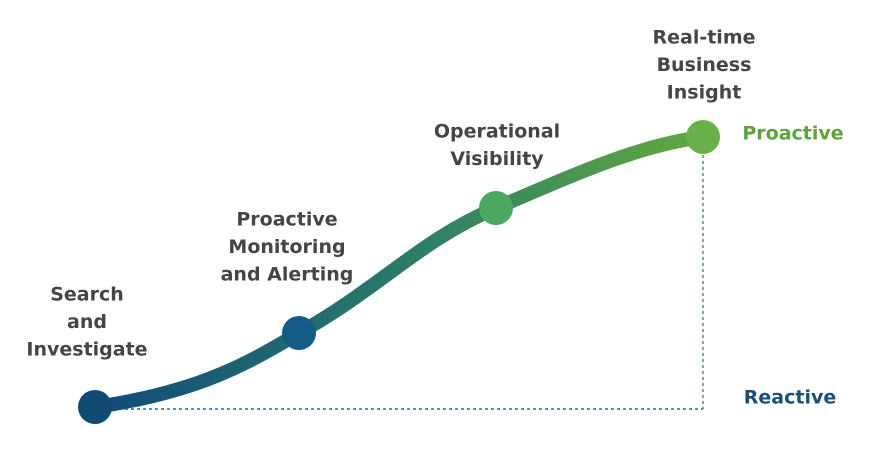 The width and height of the screenshot is (882, 453). Describe the element at coordinates (790, 398) in the screenshot. I see `reactive-label: Reactive` at that location.